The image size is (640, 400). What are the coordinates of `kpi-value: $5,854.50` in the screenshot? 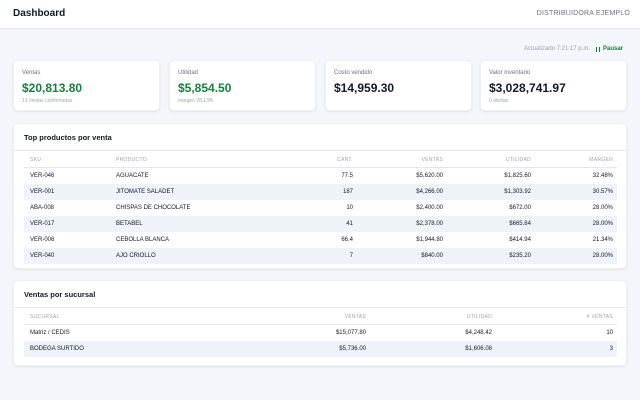 It's located at (205, 88).